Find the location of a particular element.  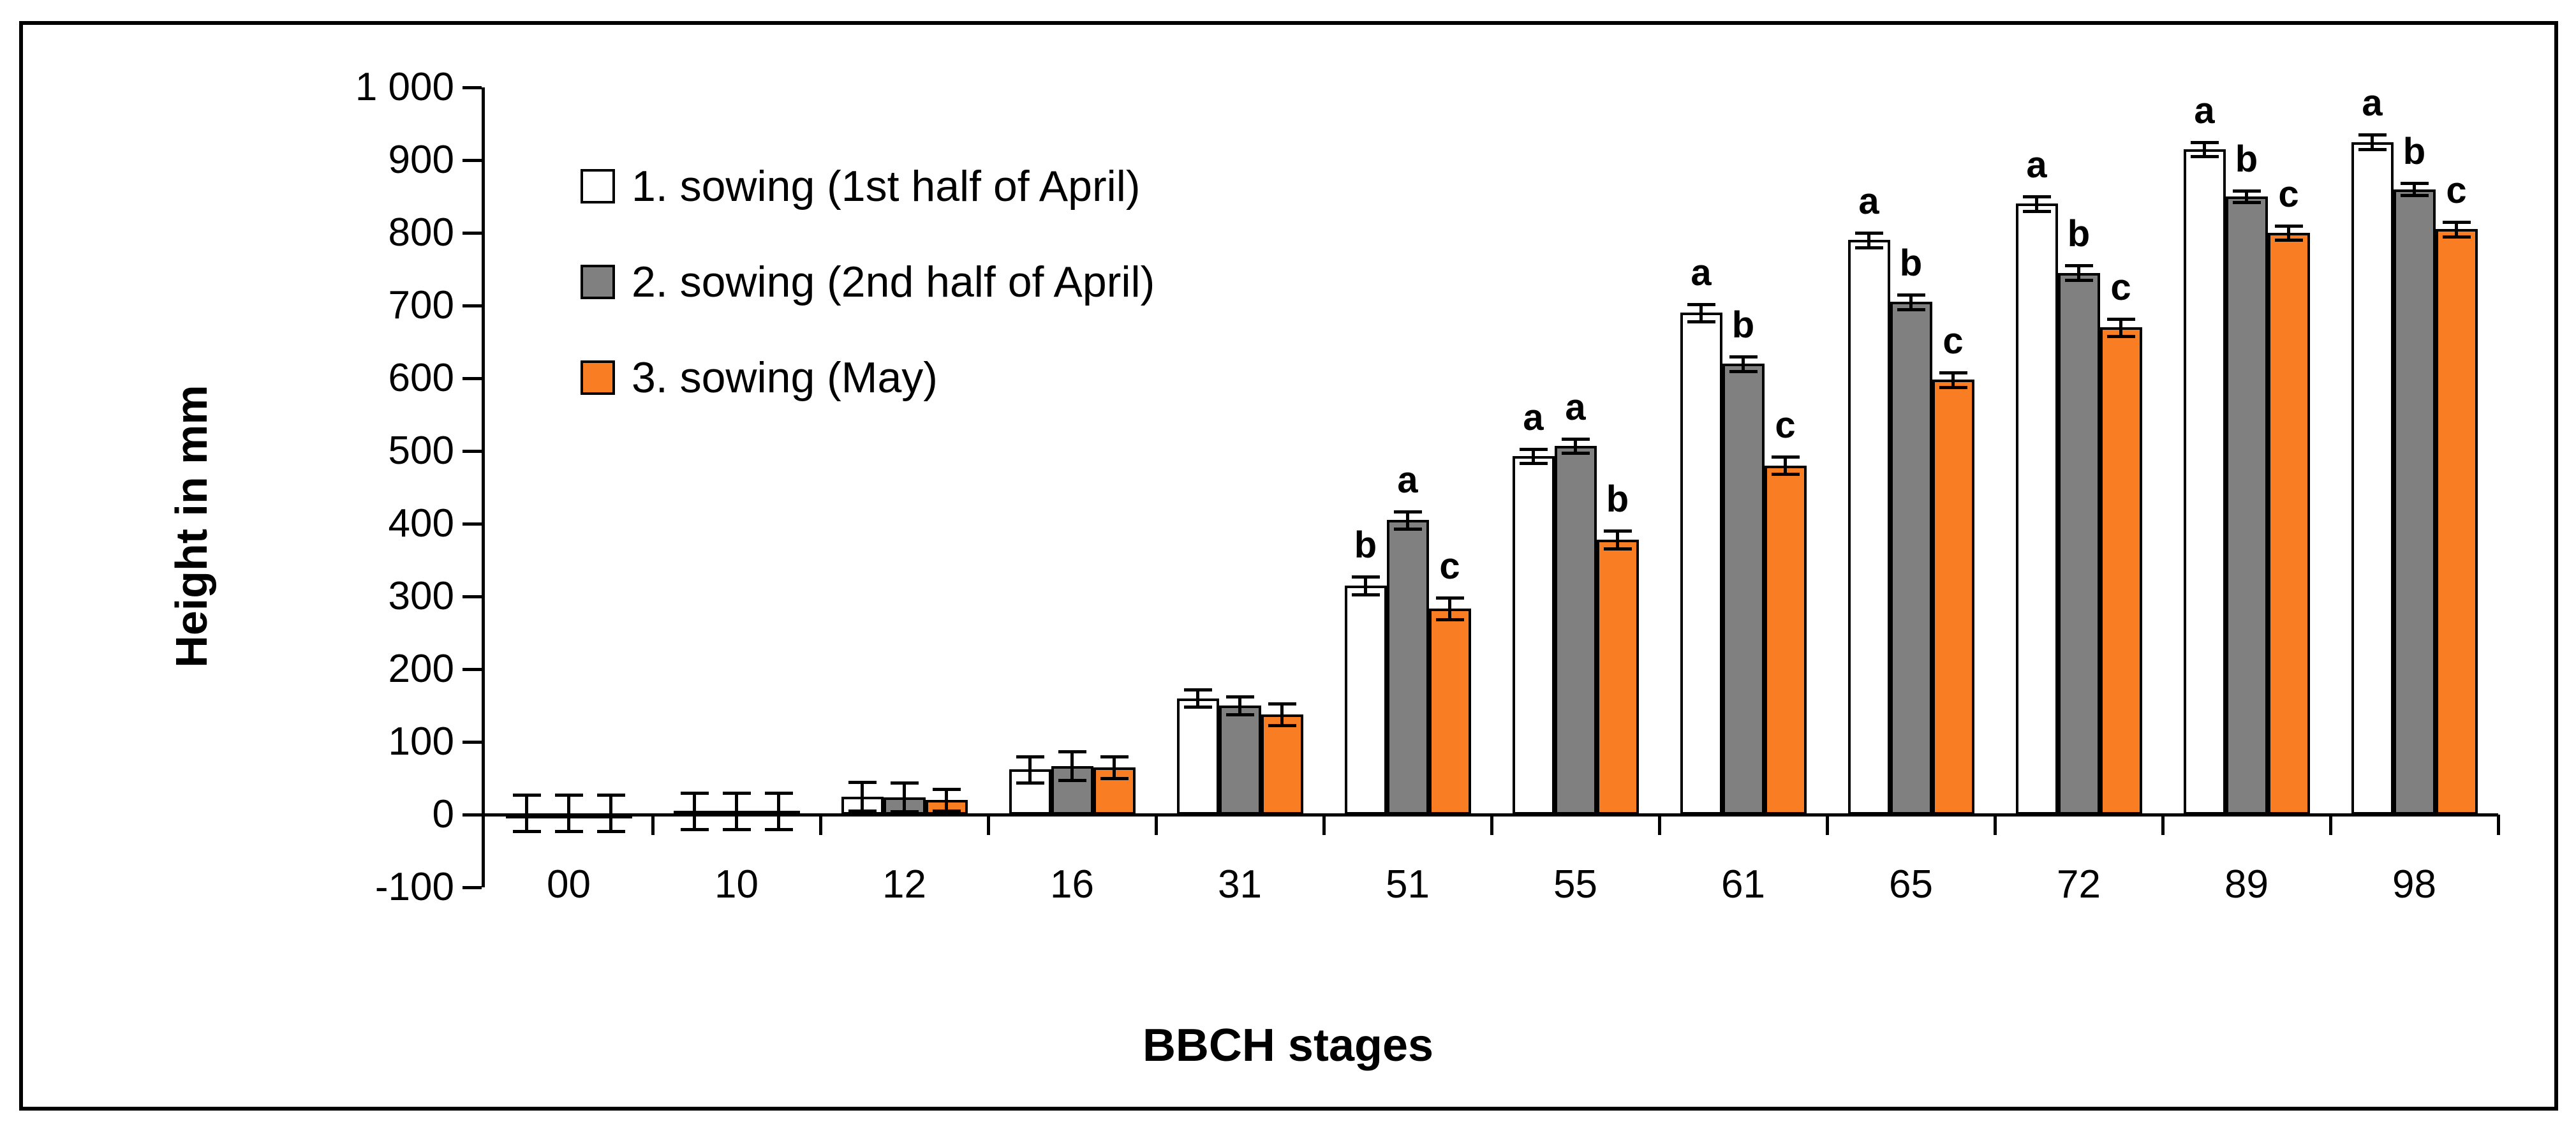

legend-label: 1. sowing (1st half of April) is located at coordinates (886, 186).